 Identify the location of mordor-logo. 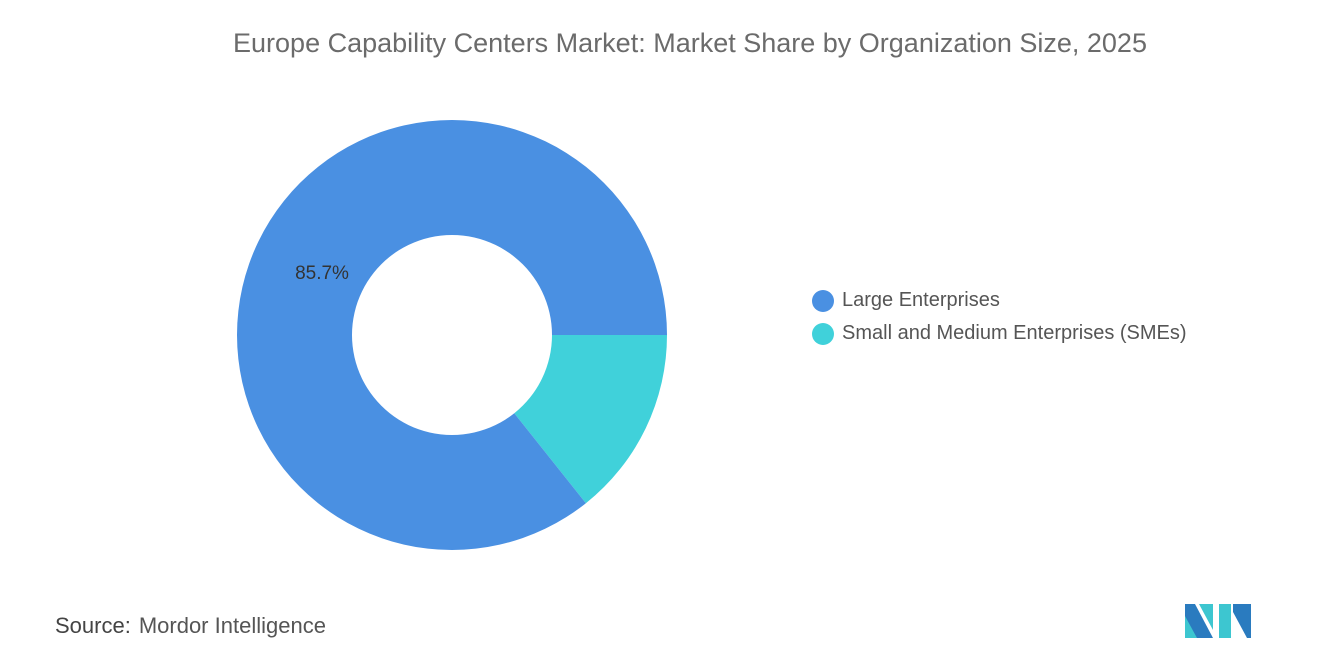
(1218, 621).